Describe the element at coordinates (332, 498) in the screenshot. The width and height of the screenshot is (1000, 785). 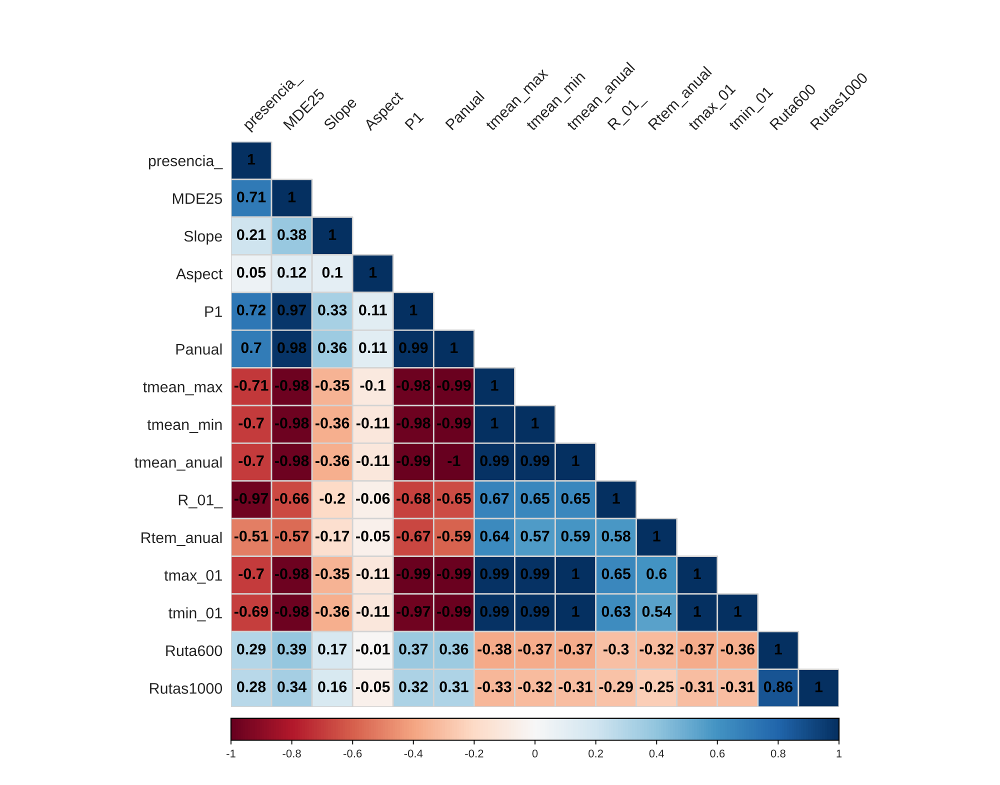
I see `data-label: -0.2` at that location.